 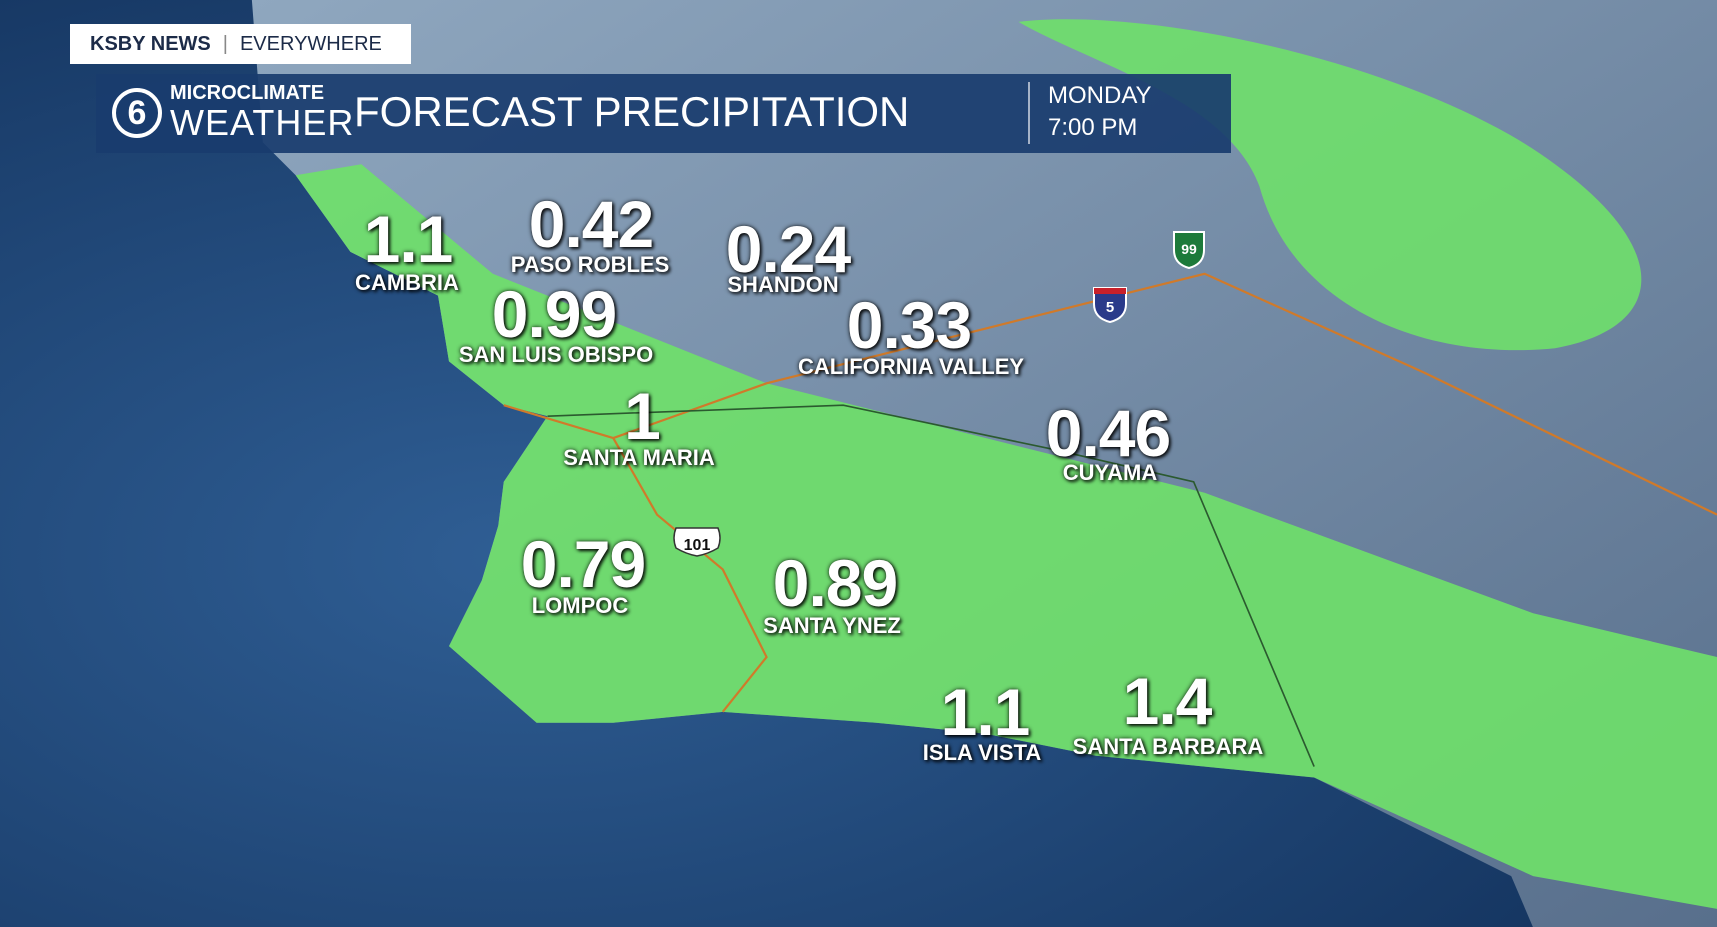 What do you see at coordinates (1110, 472) in the screenshot?
I see `location-name: CUYAMA` at bounding box center [1110, 472].